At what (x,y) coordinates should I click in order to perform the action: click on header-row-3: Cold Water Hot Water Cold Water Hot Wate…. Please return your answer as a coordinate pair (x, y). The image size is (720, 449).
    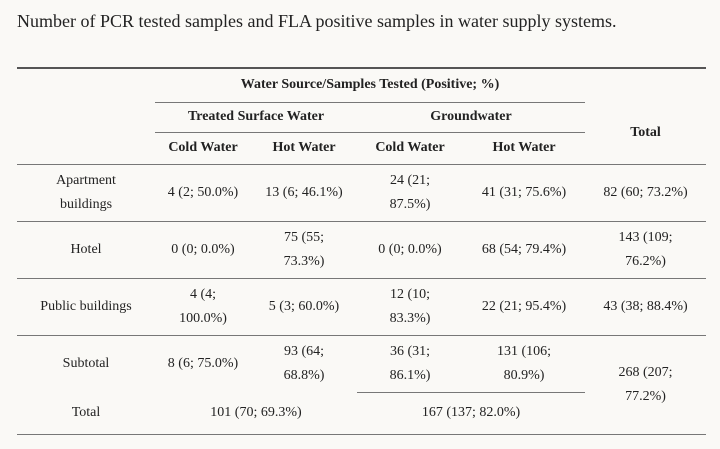
    Looking at the image, I should click on (361, 148).